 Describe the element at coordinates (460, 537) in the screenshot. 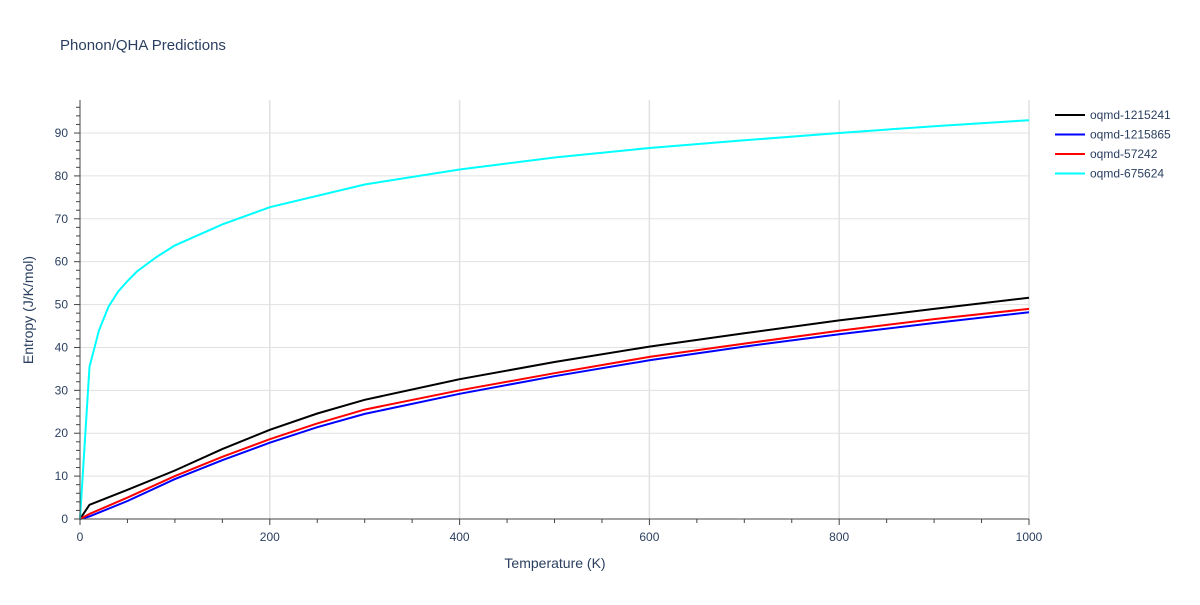

I see `x-tick-label: 400` at that location.